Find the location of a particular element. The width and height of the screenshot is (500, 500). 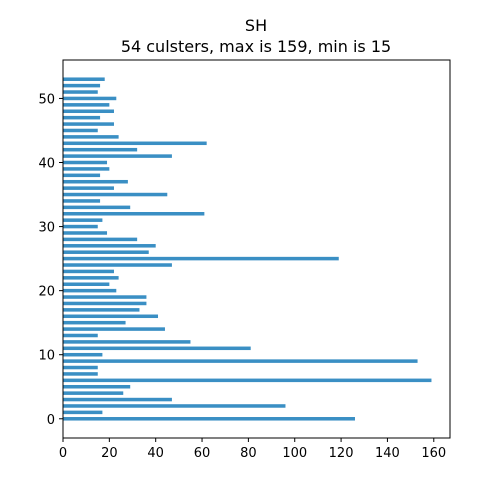

y-tick-label-0: 0 is located at coordinates (51, 420).